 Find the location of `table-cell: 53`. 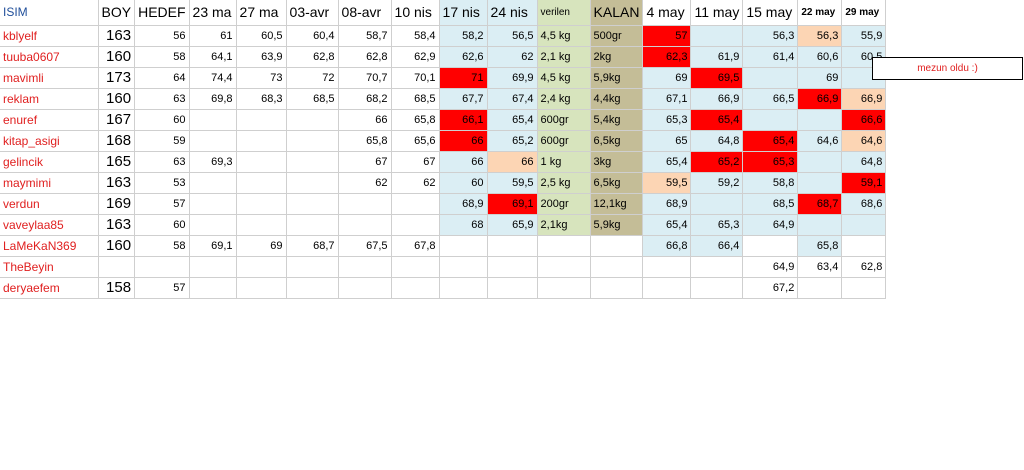

table-cell: 53 is located at coordinates (162, 183).